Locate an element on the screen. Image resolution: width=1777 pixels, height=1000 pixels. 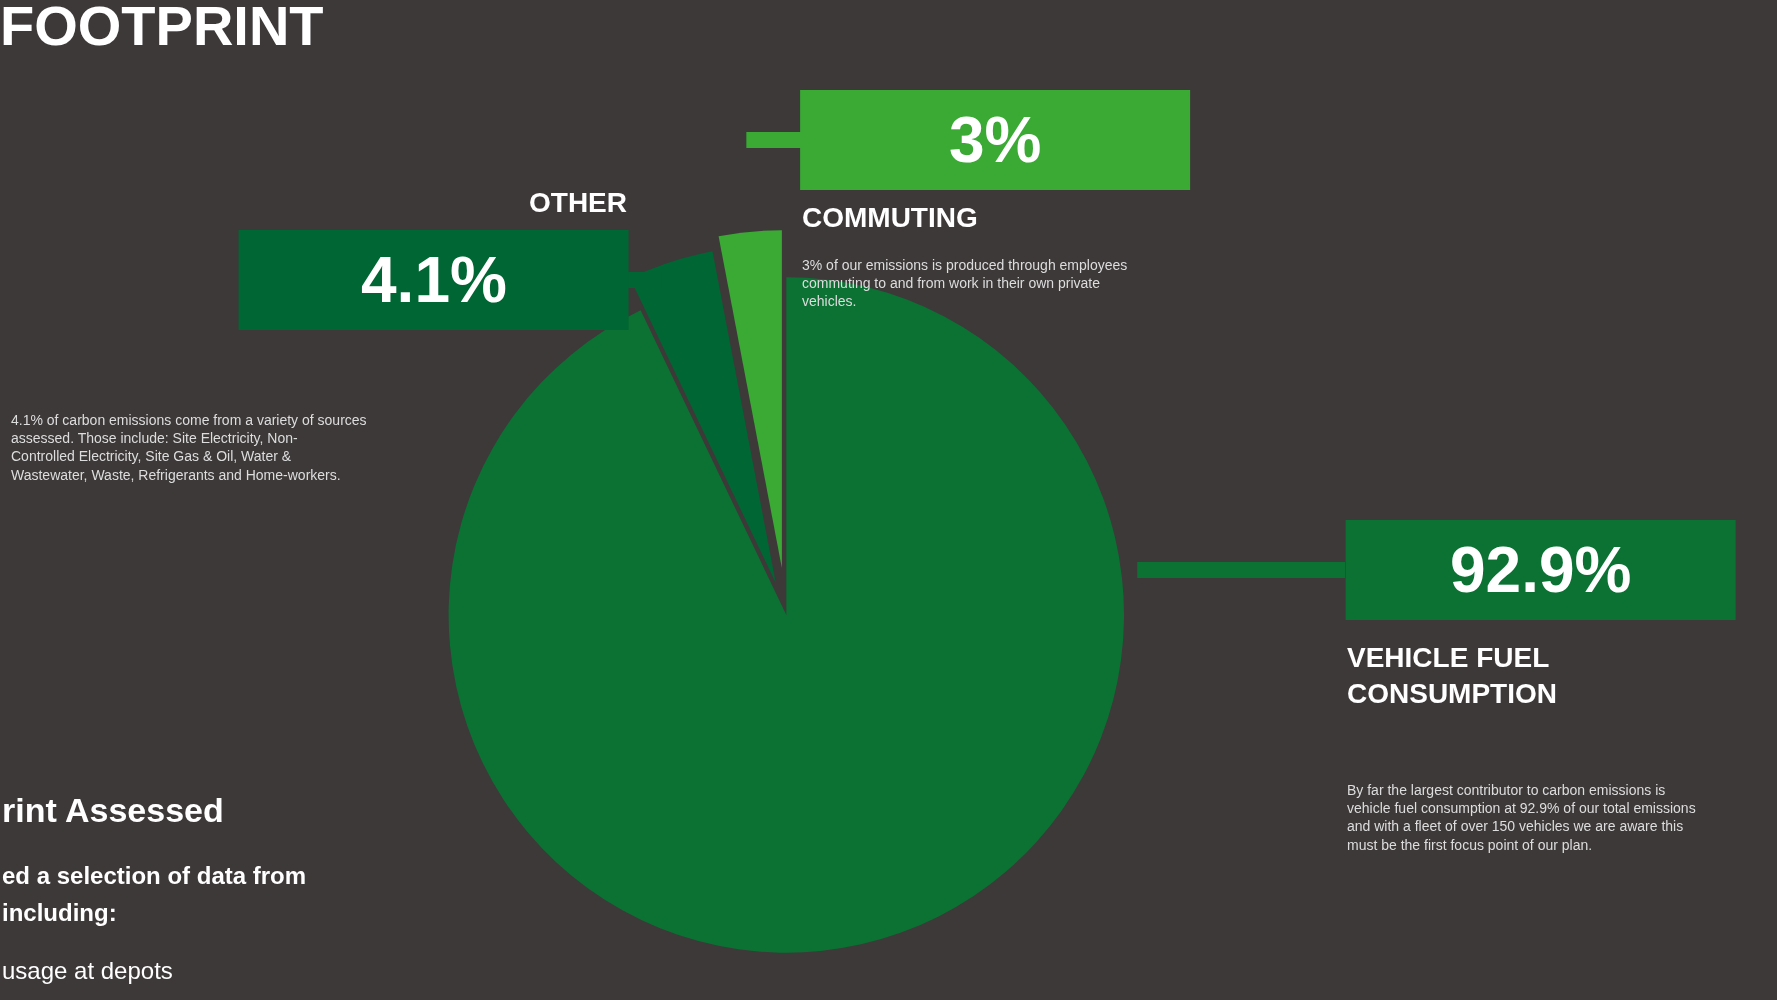
slice-label: COMMUTING is located at coordinates (890, 217).